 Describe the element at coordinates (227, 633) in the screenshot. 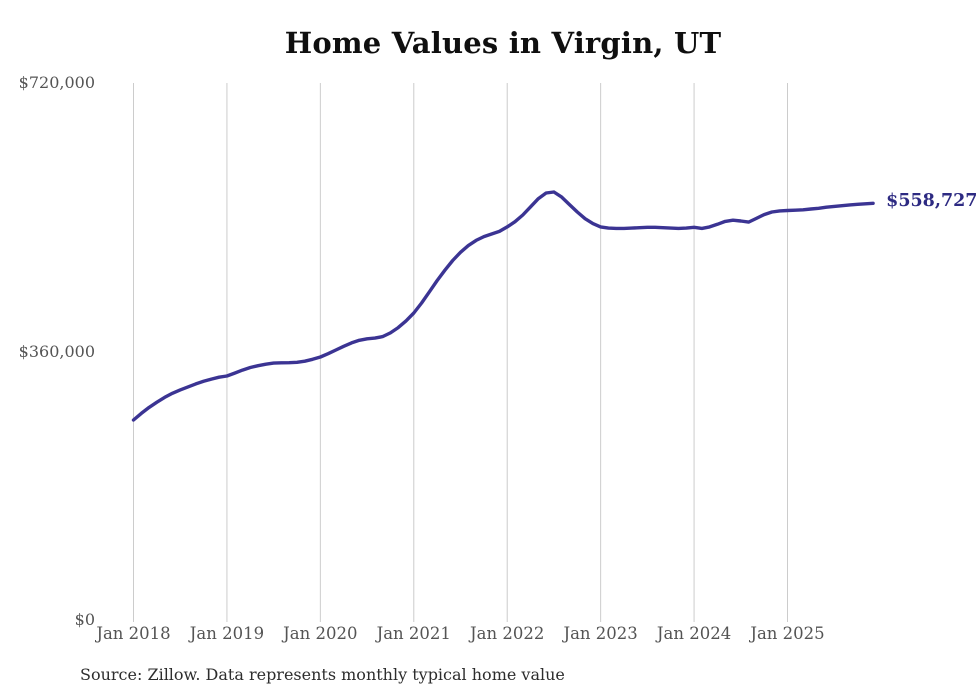

I see `x-axis-tick-label: Jan 2019` at that location.